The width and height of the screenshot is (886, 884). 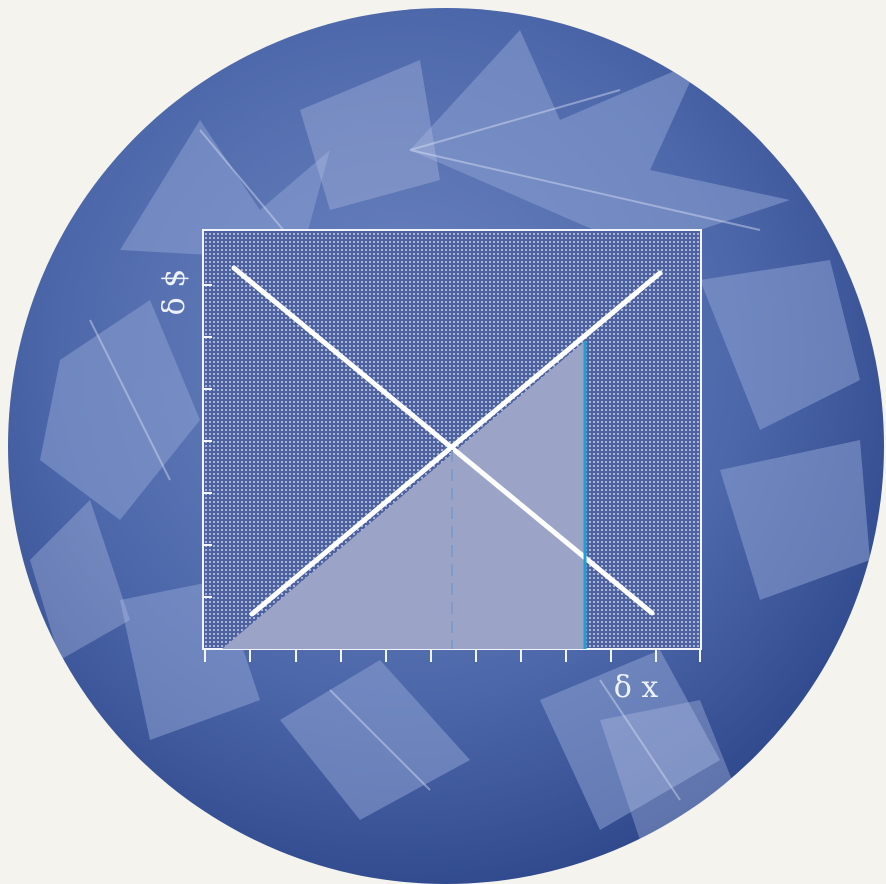 What do you see at coordinates (174, 292) in the screenshot?
I see `y-axis-label: δ $` at bounding box center [174, 292].